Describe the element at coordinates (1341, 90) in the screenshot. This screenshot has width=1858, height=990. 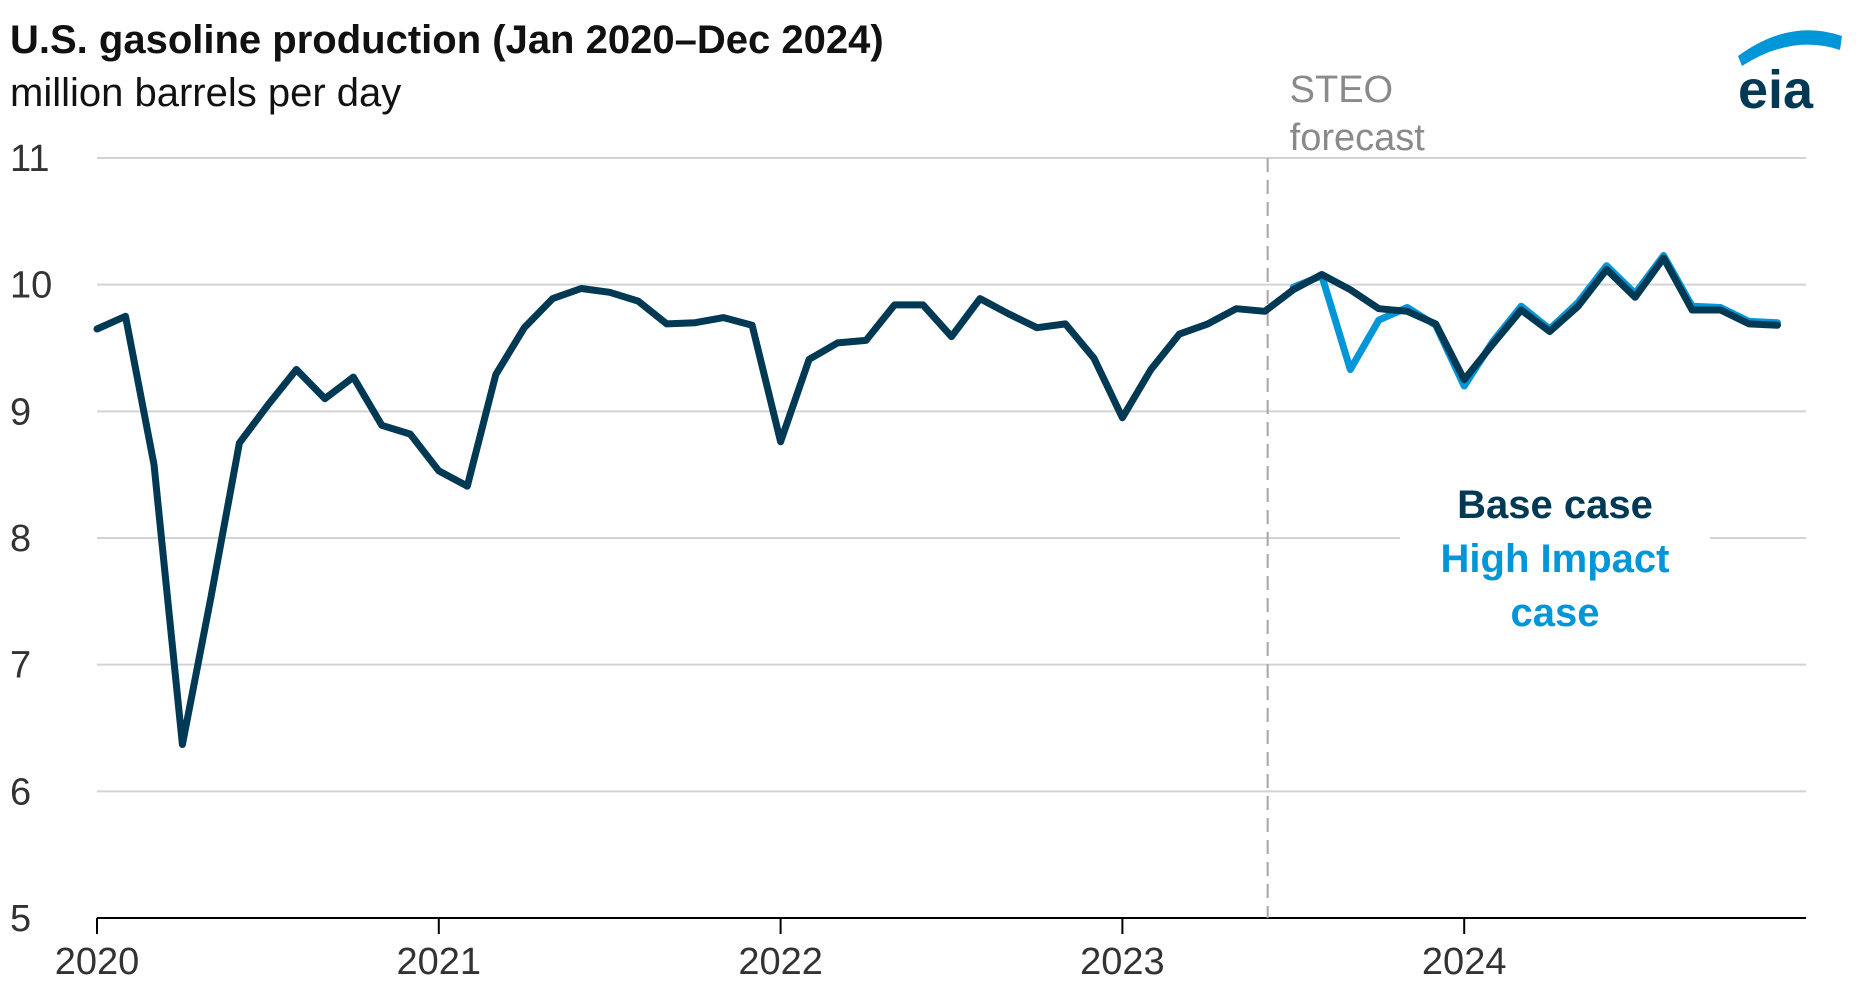
I see `forecast-label: STEO` at that location.